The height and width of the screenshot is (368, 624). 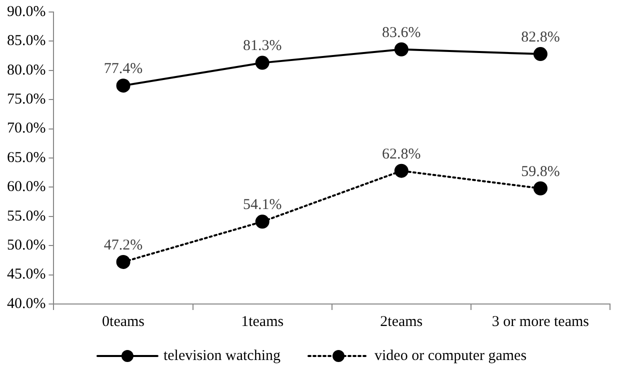 What do you see at coordinates (26, 187) in the screenshot?
I see `y-tick-label: 60.0%` at bounding box center [26, 187].